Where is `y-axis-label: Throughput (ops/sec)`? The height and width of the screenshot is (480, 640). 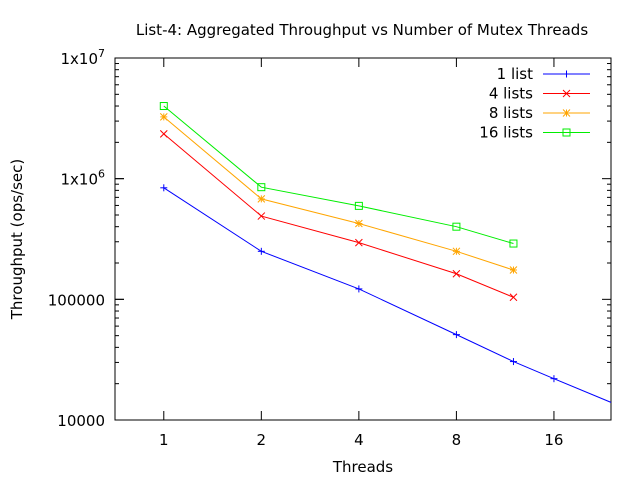
y-axis-label: Throughput (ops/sec) is located at coordinates (17, 239).